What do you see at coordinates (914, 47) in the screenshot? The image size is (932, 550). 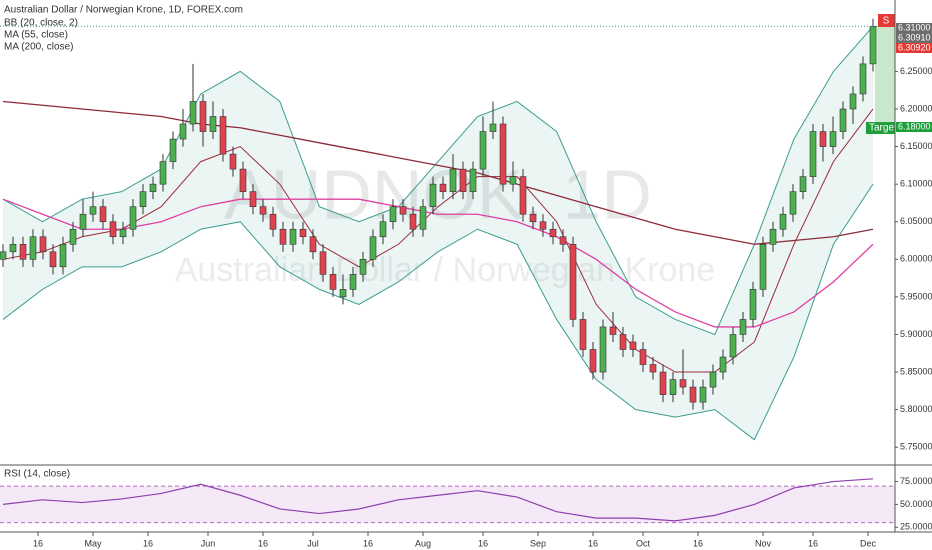 I see `price-tag-label: 6.30920` at bounding box center [914, 47].